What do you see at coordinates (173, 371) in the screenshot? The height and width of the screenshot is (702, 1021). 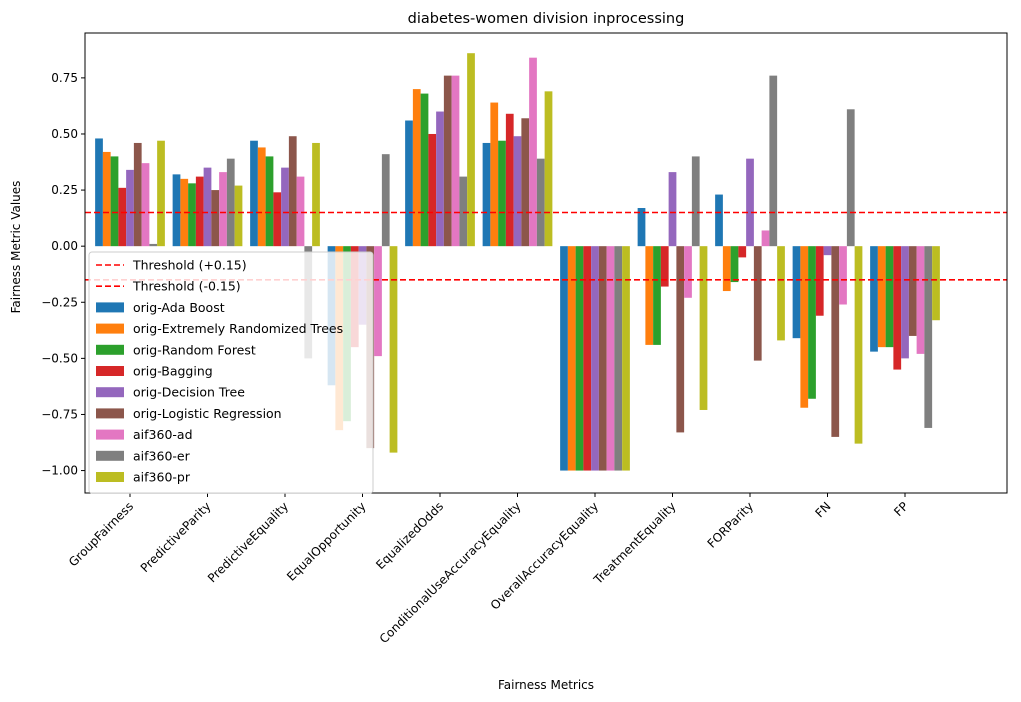 I see `legend-label: orig-Bagging` at bounding box center [173, 371].